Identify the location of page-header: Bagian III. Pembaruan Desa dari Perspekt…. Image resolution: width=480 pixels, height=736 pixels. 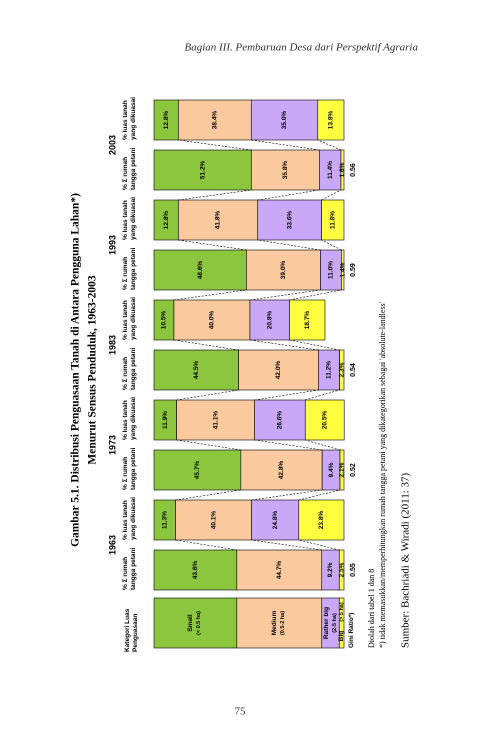
(301, 48).